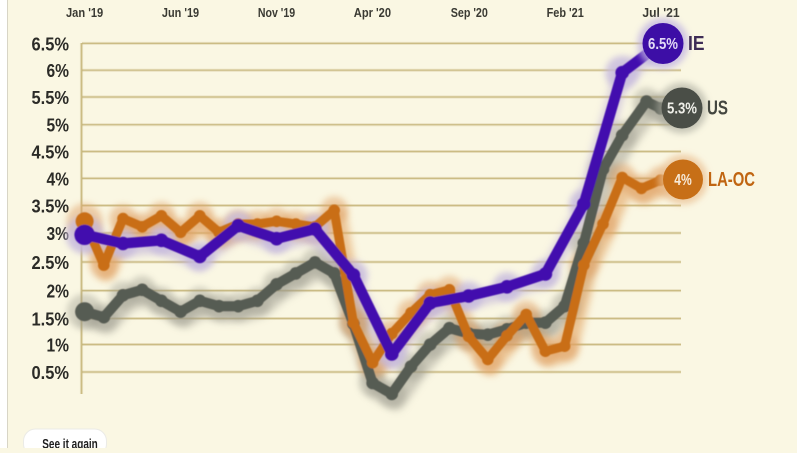 The width and height of the screenshot is (797, 453). Describe the element at coordinates (696, 44) in the screenshot. I see `svg-text: IE` at that location.